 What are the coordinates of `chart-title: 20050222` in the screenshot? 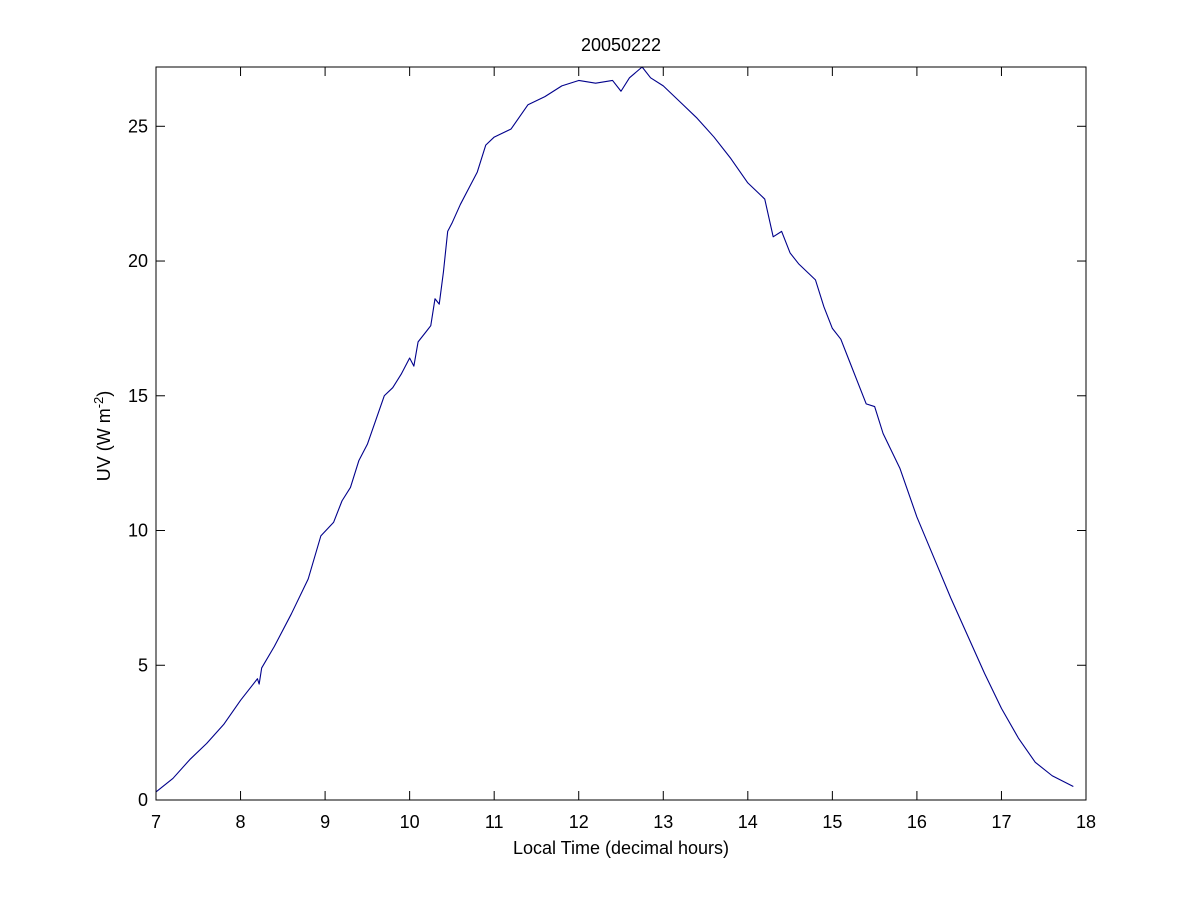 It's located at (621, 45).